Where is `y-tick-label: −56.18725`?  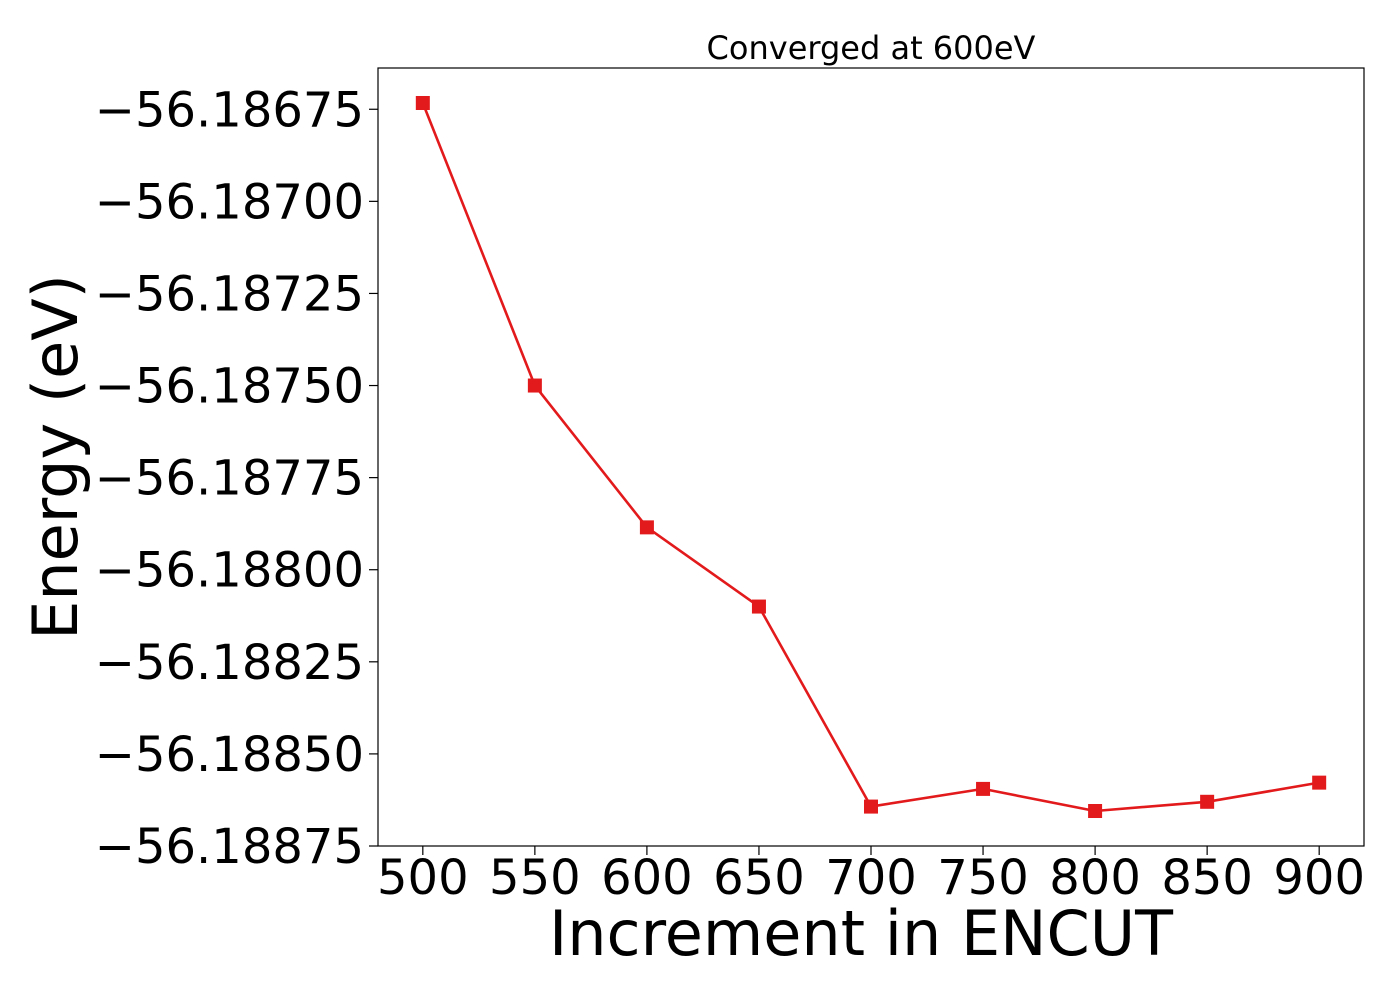
y-tick-label: −56.18725 is located at coordinates (229, 294).